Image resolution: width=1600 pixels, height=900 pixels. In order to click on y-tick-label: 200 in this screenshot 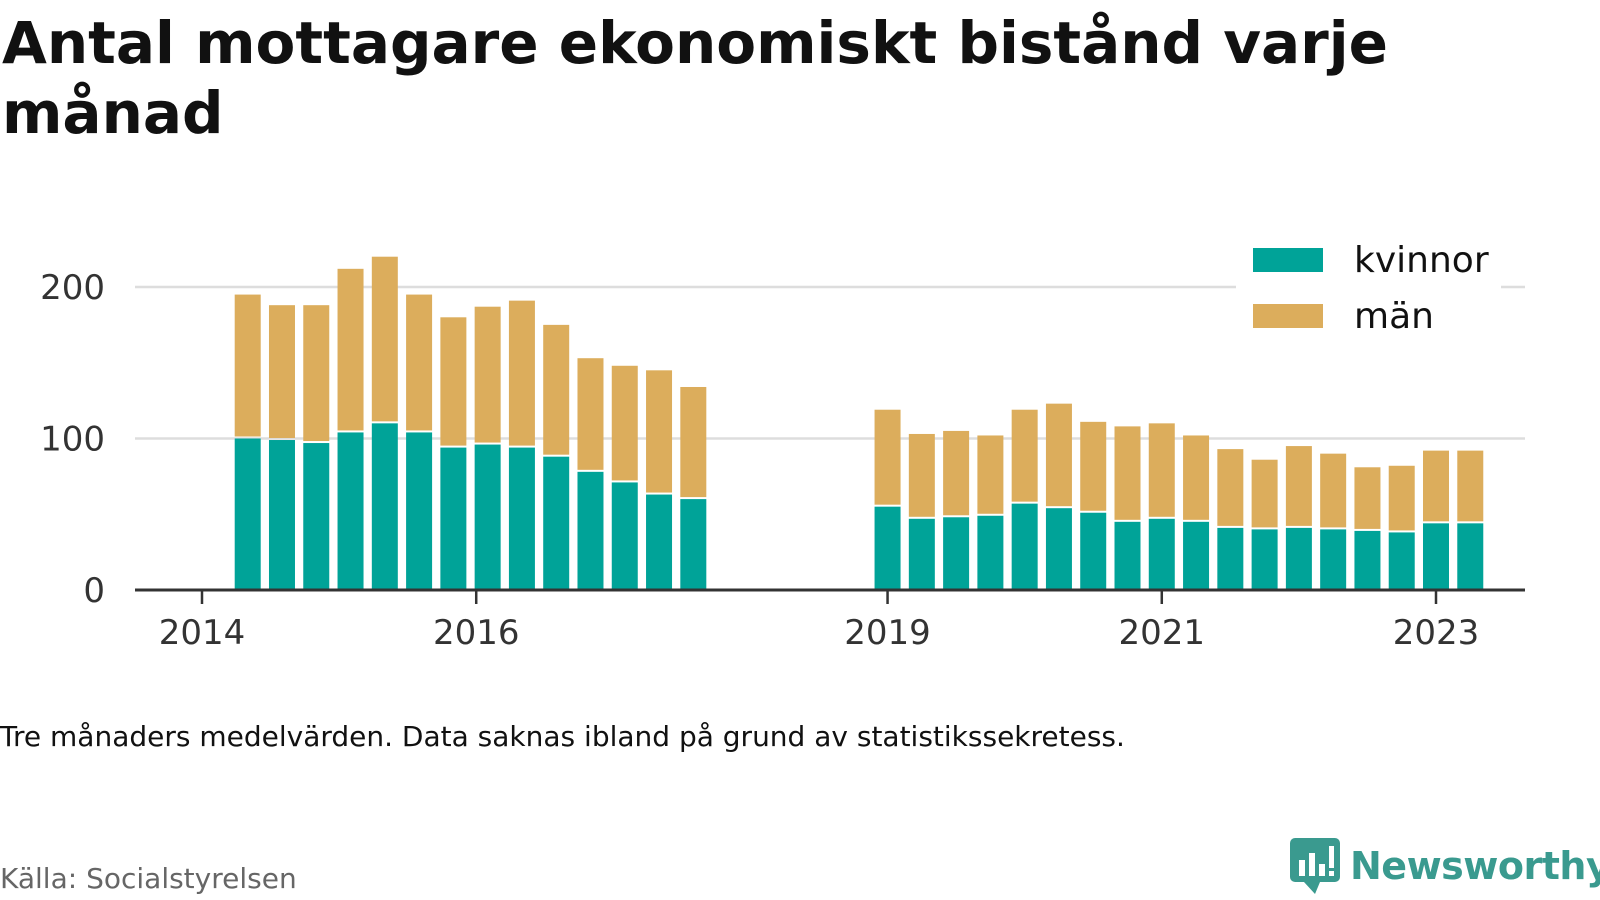, I will do `click(72, 288)`.